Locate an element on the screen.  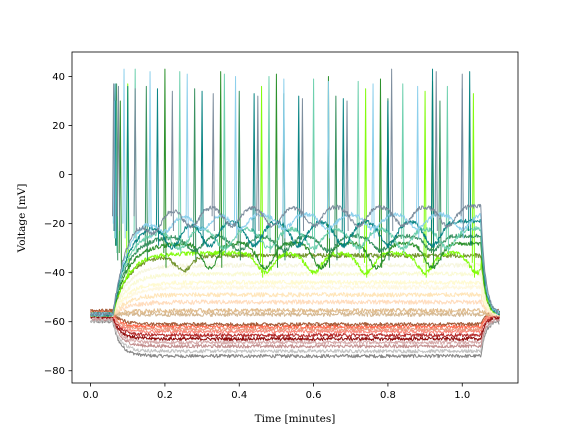
x-axis-label: Time [minutes] is located at coordinates (295, 419).